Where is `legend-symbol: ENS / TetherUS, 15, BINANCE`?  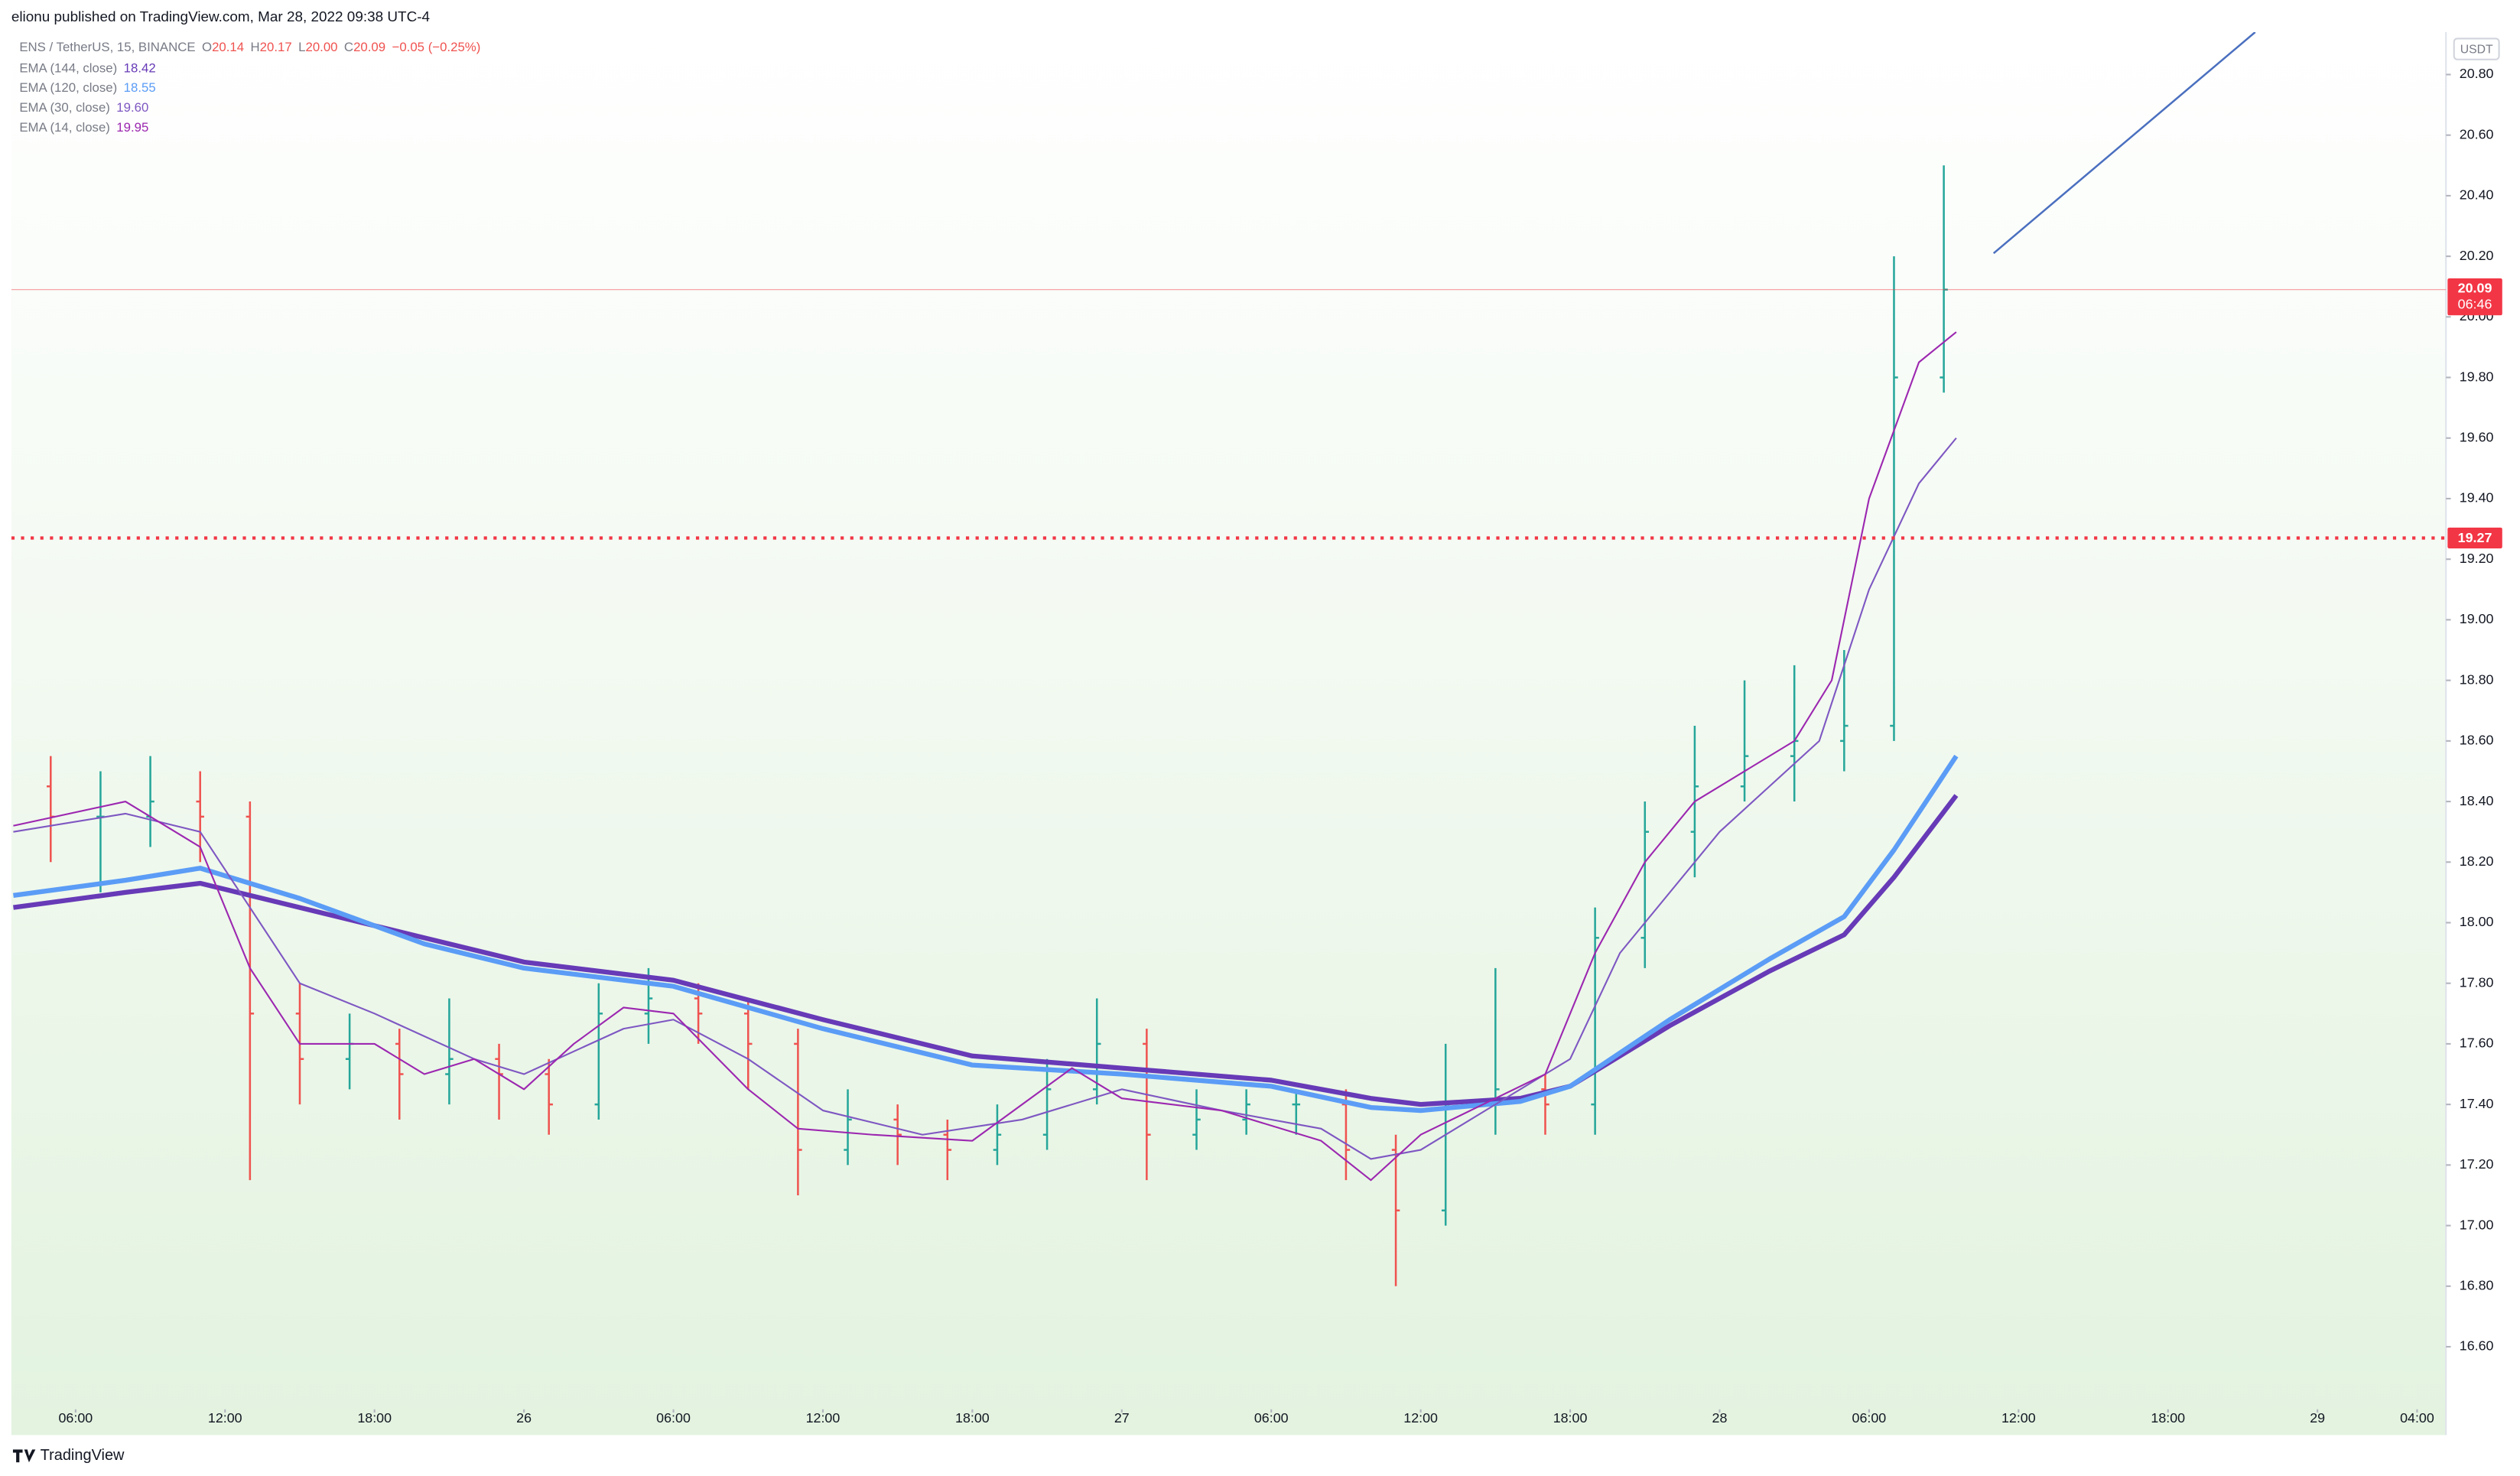
legend-symbol: ENS / TetherUS, 15, BINANCE is located at coordinates (107, 47).